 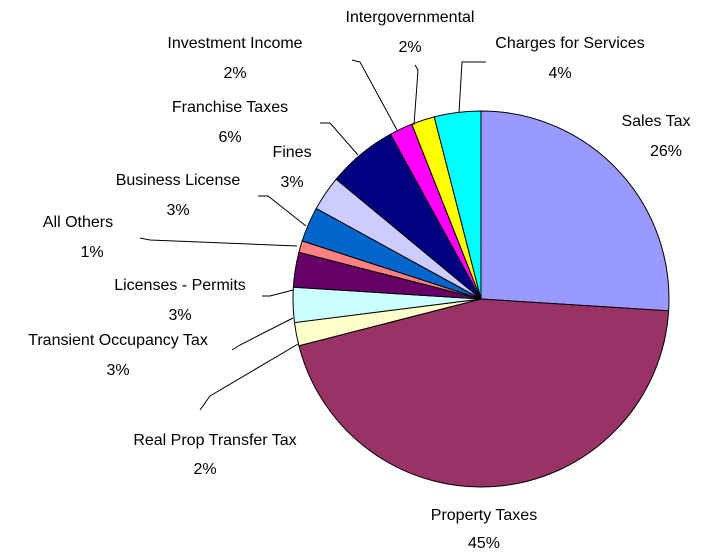 I want to click on slice-label: Licenses - Permits, so click(x=180, y=285).